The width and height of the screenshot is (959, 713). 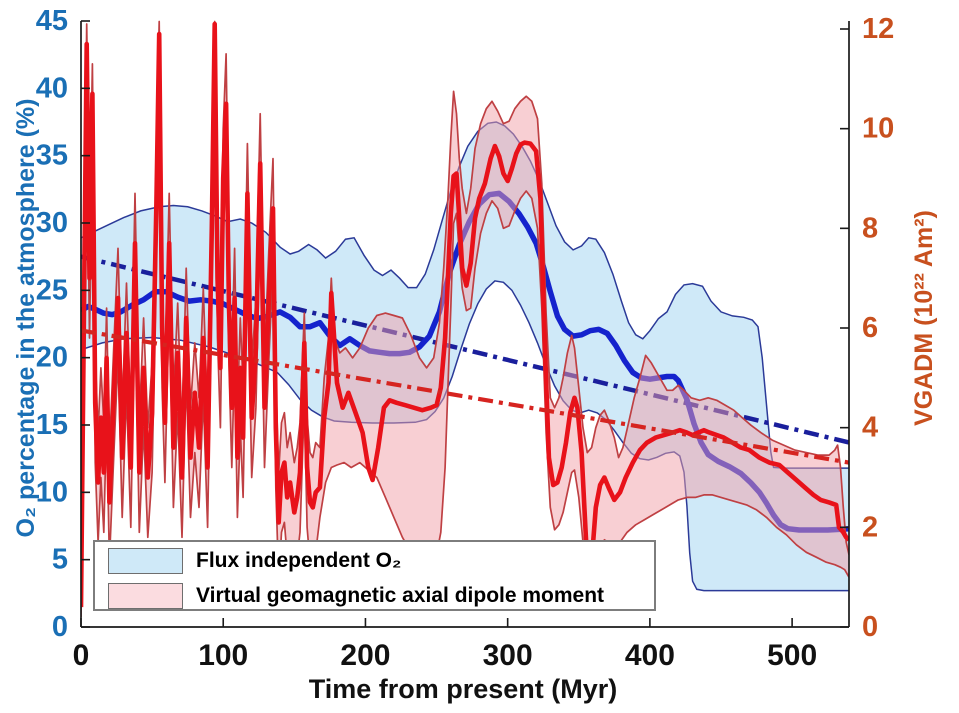 What do you see at coordinates (924, 318) in the screenshot?
I see `y-axis-label-right: VGADM (10²² Am²)` at bounding box center [924, 318].